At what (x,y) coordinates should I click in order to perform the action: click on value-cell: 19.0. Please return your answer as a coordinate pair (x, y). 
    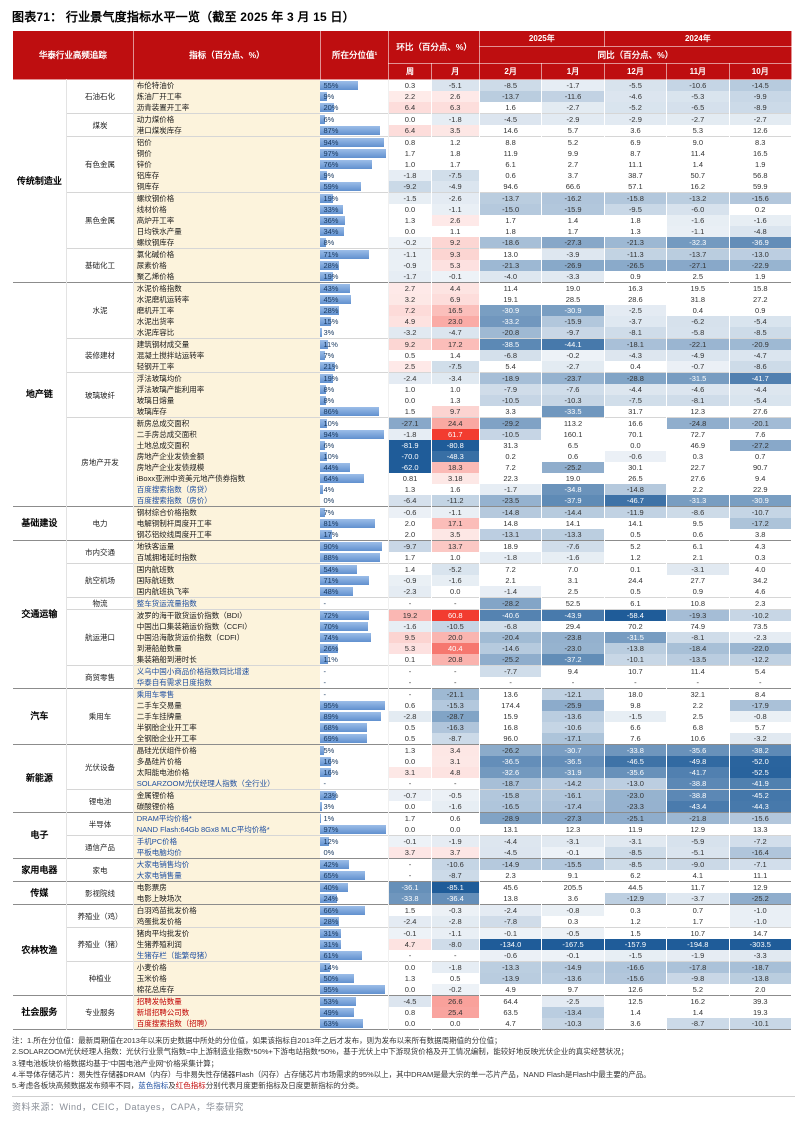
    Looking at the image, I should click on (573, 288).